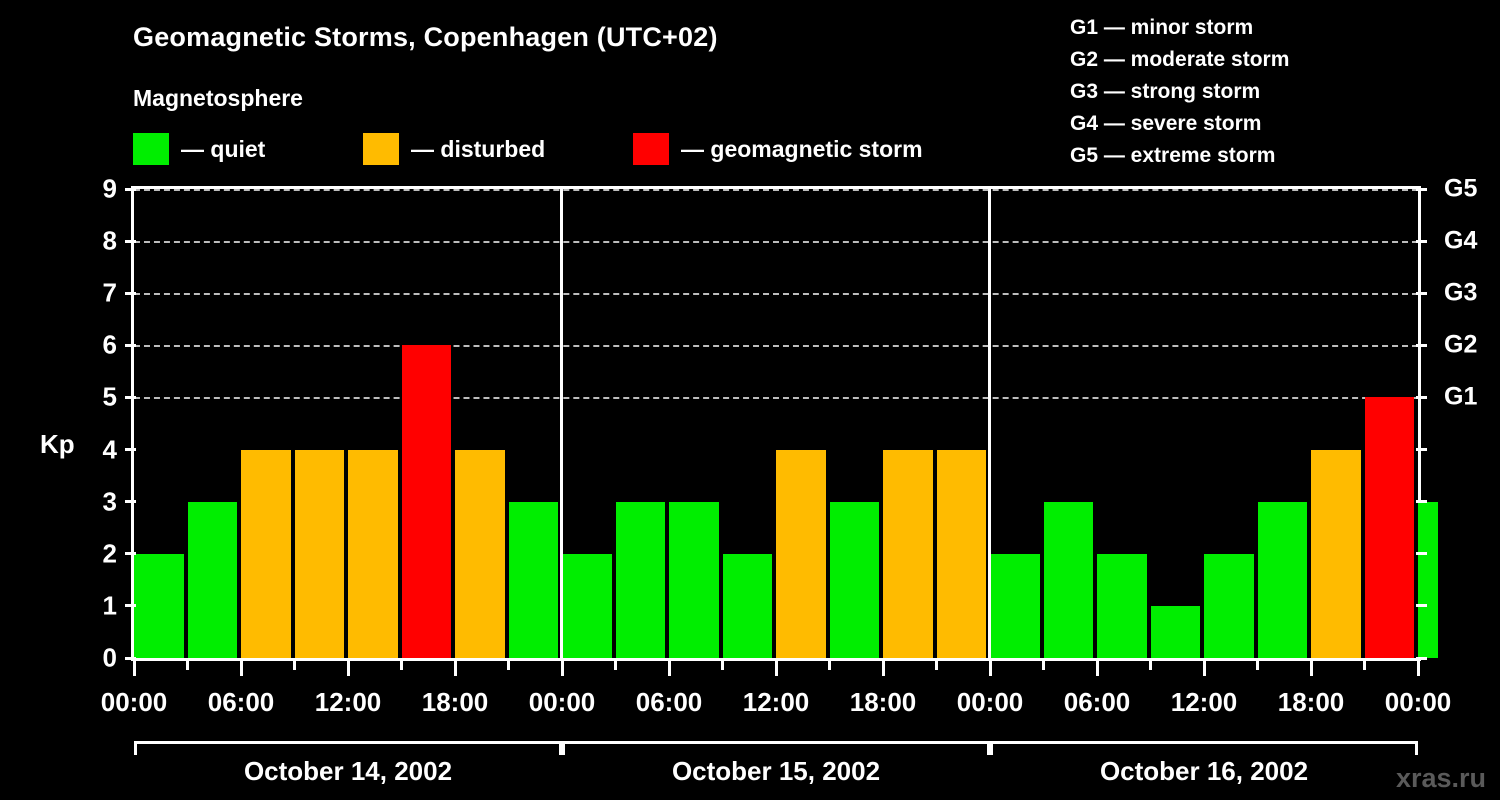 The image size is (1500, 800). I want to click on g-tick-label-G4: G4, so click(1461, 240).